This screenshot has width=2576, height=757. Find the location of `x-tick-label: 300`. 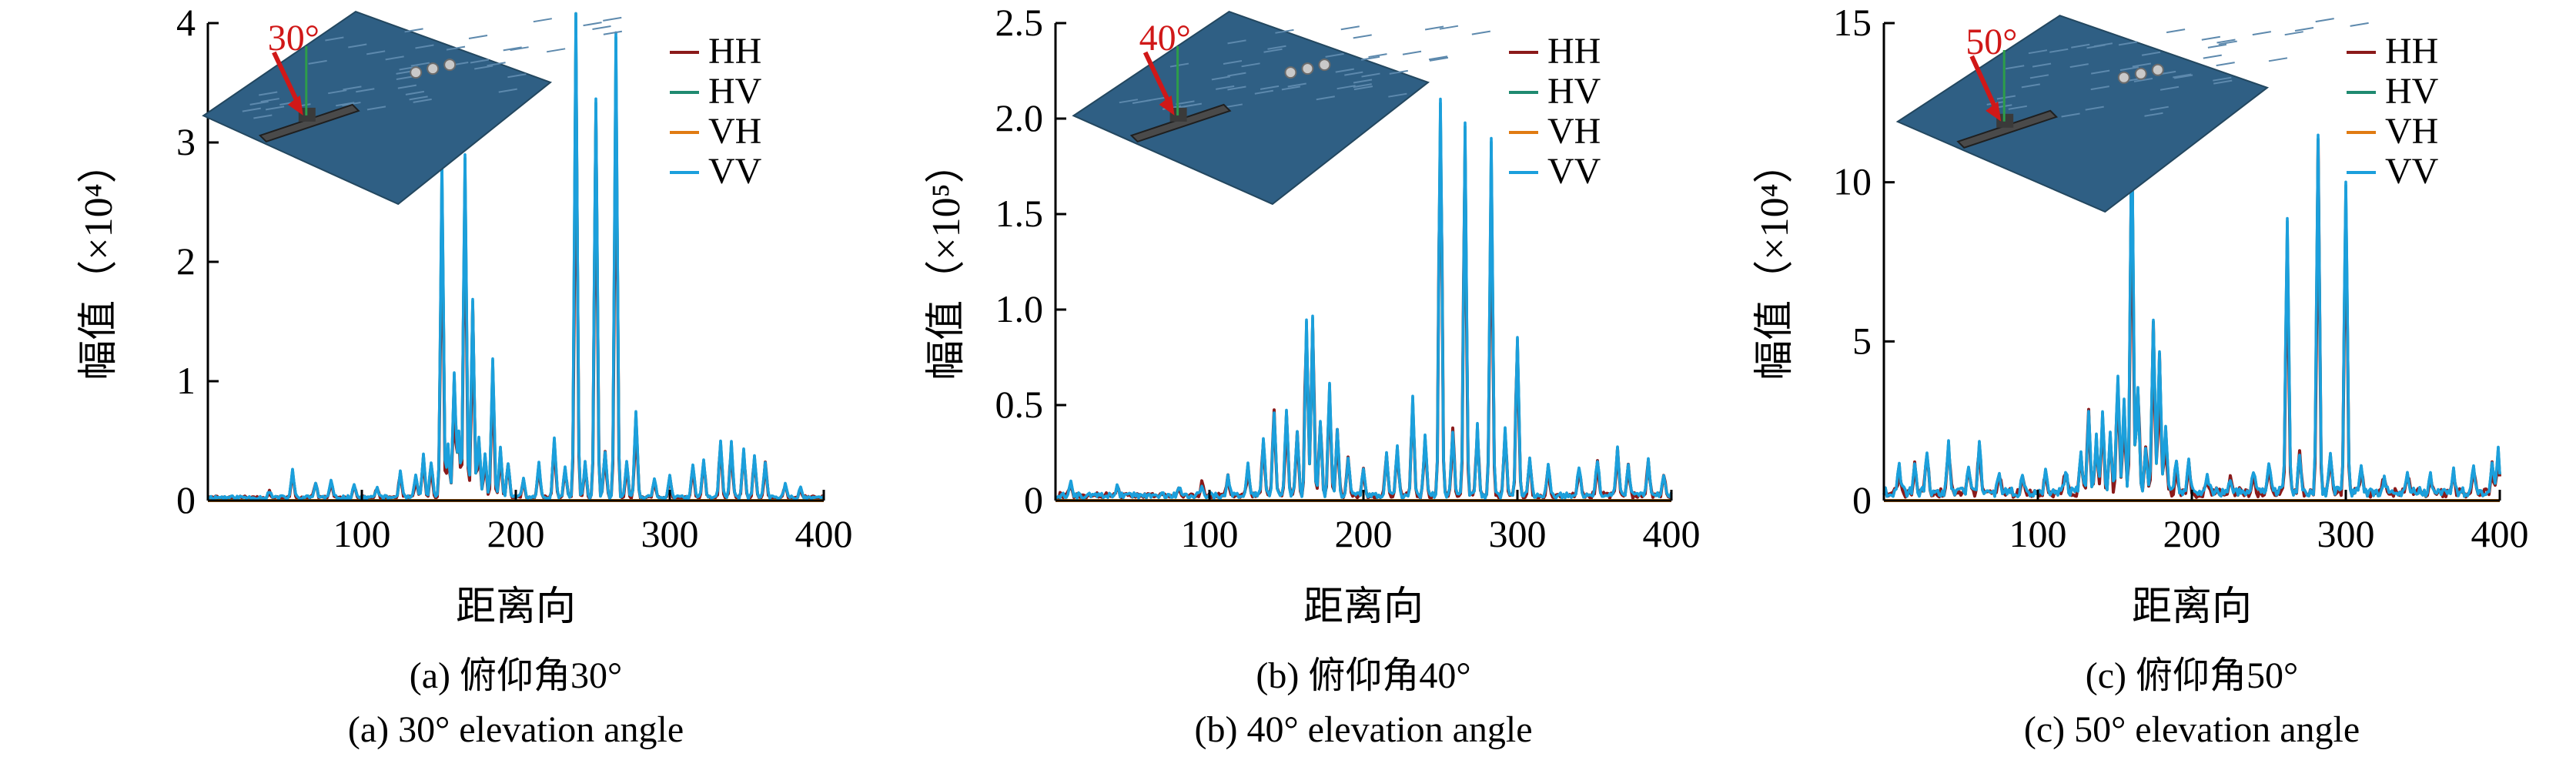

x-tick-label: 300 is located at coordinates (1518, 533).